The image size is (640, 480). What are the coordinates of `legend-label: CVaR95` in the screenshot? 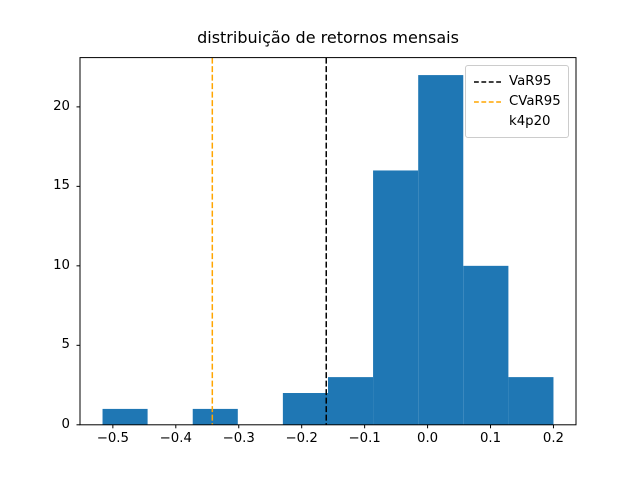 It's located at (535, 101).